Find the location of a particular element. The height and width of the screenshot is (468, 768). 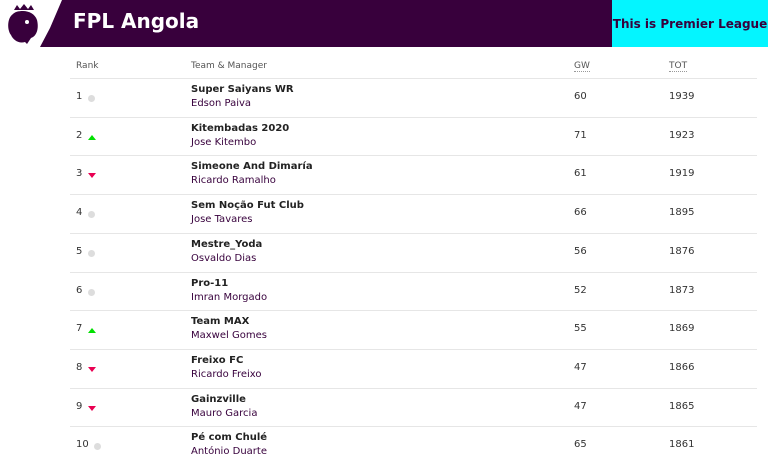

gw-points: 66 is located at coordinates (580, 213).